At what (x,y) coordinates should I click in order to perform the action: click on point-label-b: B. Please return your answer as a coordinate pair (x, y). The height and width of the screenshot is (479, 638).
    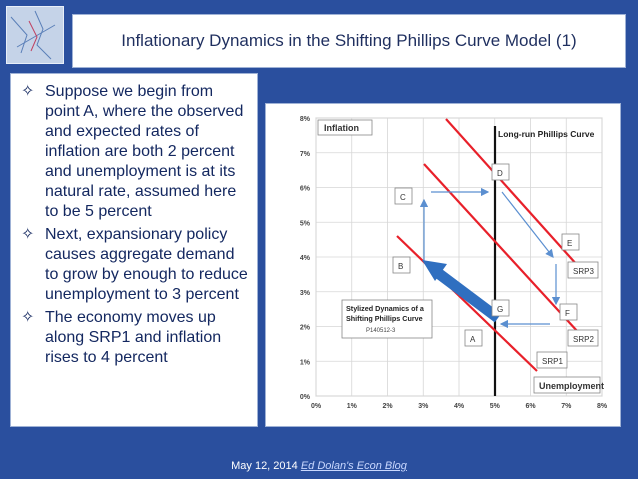
    Looking at the image, I should click on (401, 265).